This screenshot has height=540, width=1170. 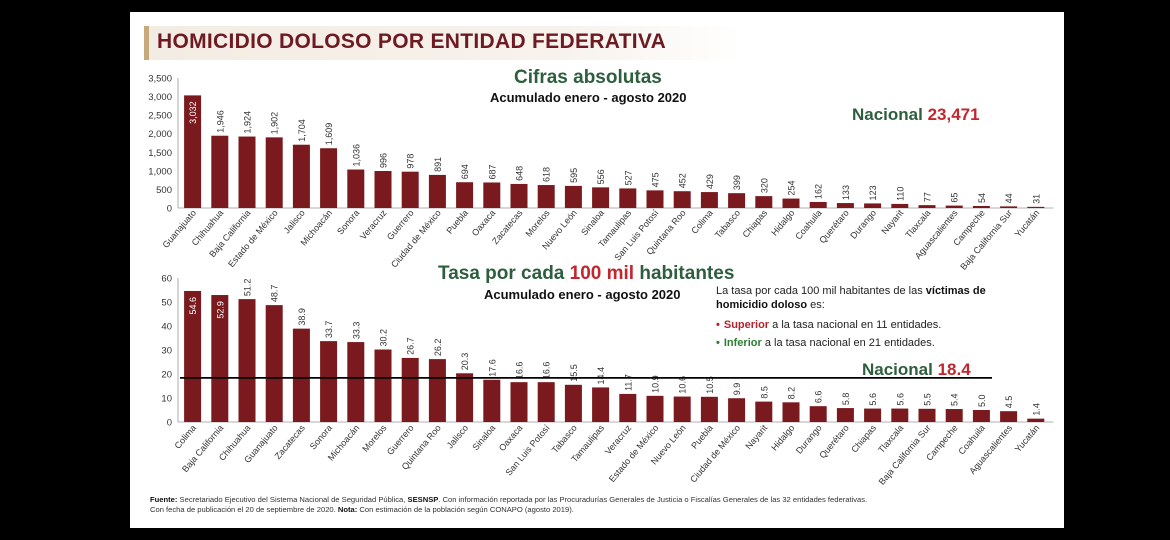 What do you see at coordinates (160, 97) in the screenshot?
I see `chart1-y-tick: 3,000` at bounding box center [160, 97].